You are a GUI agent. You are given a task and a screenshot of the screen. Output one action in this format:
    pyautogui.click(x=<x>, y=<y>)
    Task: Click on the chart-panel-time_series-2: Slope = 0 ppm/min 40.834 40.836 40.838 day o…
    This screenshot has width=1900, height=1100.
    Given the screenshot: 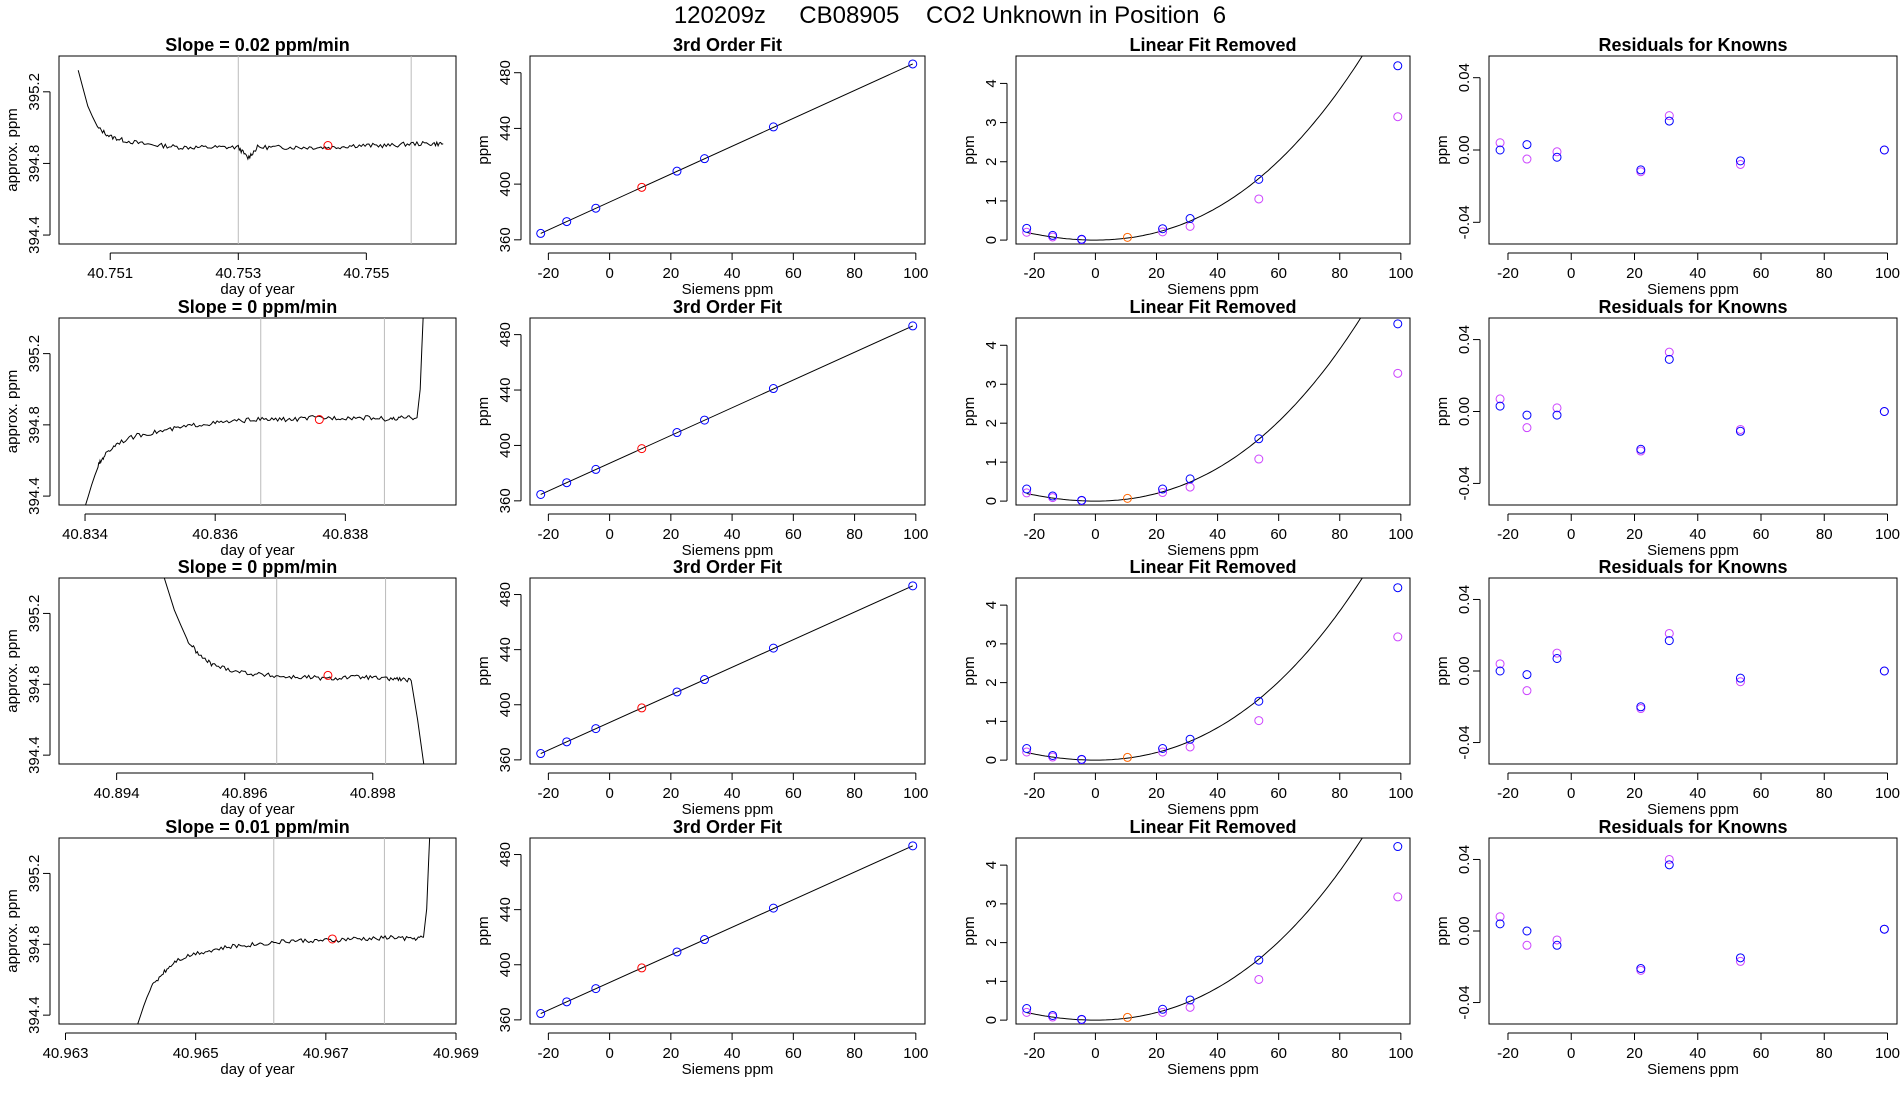 What is the action you would take?
    pyautogui.click(x=230, y=428)
    